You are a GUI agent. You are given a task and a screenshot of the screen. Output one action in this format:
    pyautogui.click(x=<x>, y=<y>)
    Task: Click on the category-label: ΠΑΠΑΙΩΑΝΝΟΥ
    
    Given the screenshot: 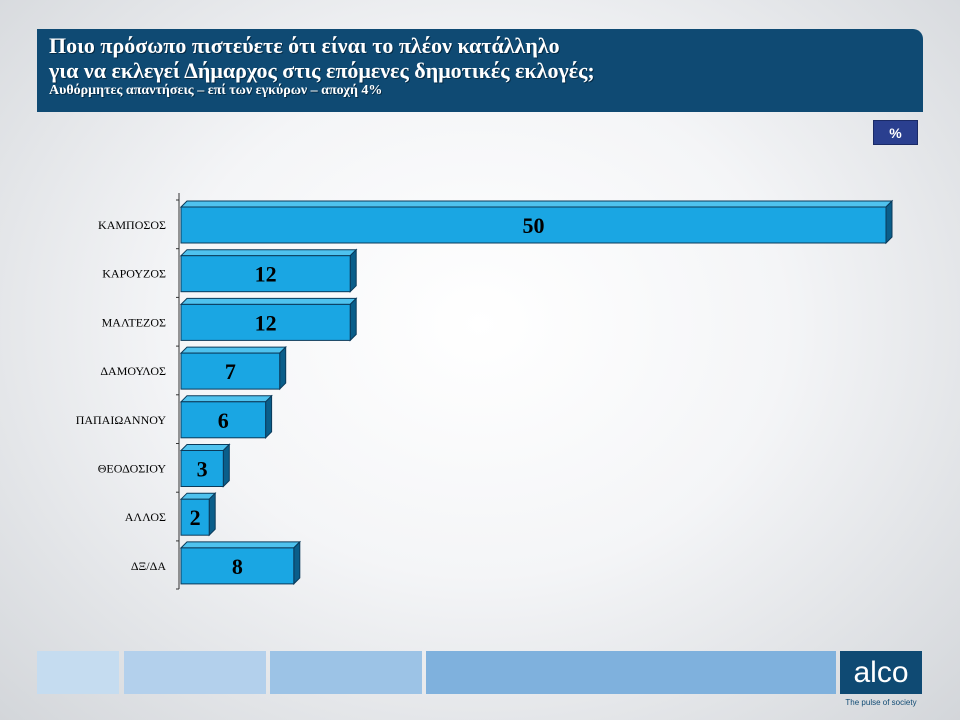 What is the action you would take?
    pyautogui.click(x=121, y=420)
    